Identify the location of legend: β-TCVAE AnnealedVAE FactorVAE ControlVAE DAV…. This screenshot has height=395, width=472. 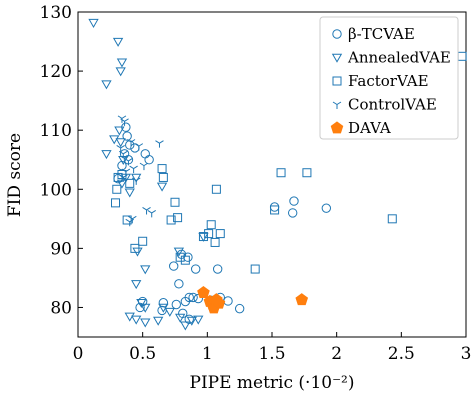
(389, 78).